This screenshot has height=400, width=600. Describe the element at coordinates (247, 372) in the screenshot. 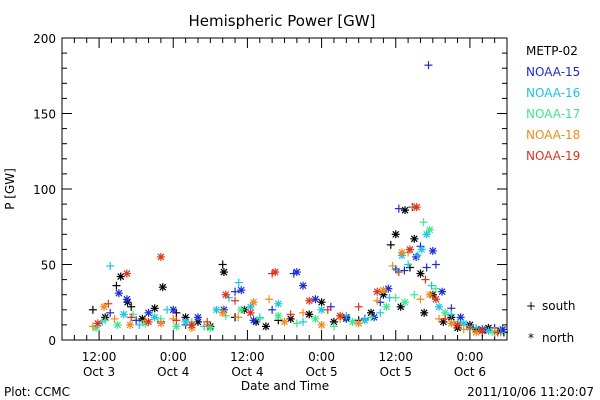

I see `x-tick-day-label: Oct 4` at that location.